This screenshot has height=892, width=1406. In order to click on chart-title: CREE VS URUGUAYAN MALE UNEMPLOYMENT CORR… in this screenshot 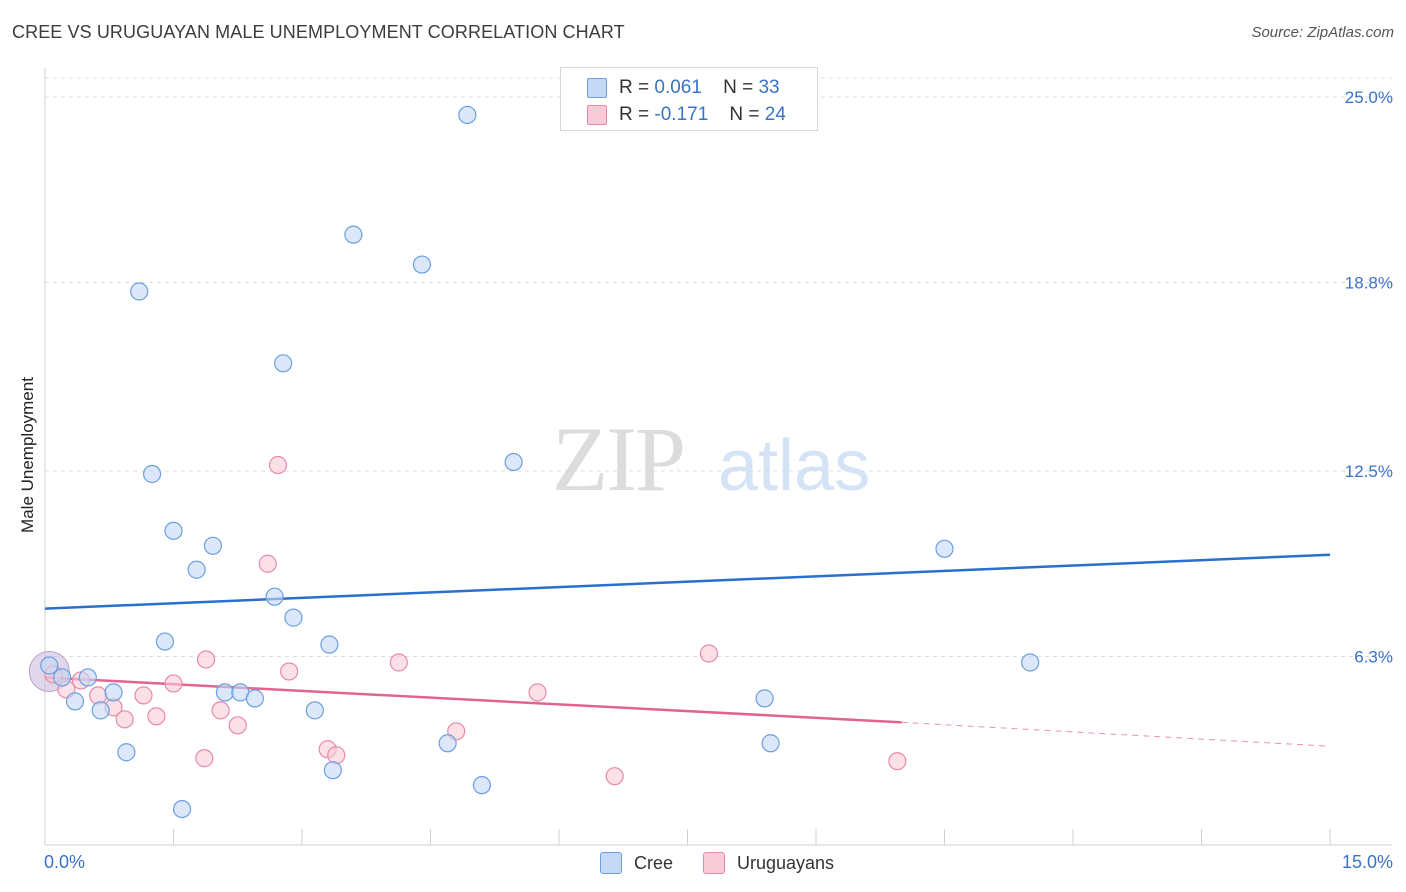, I will do `click(318, 32)`.